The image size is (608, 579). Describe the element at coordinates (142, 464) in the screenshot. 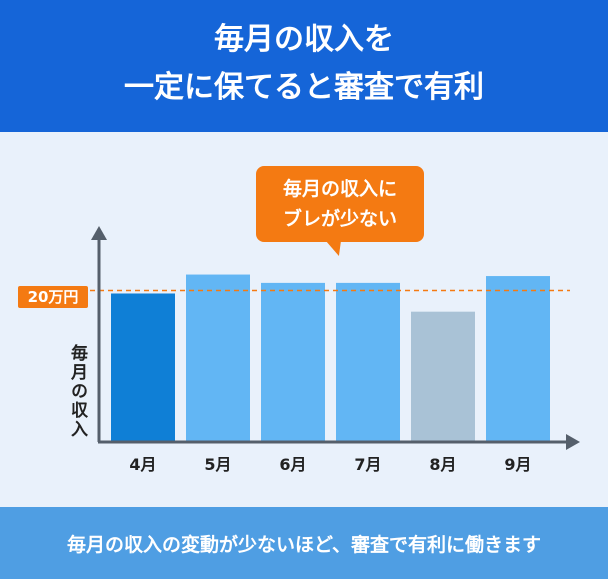

I see `x-tick-label: 4月` at that location.